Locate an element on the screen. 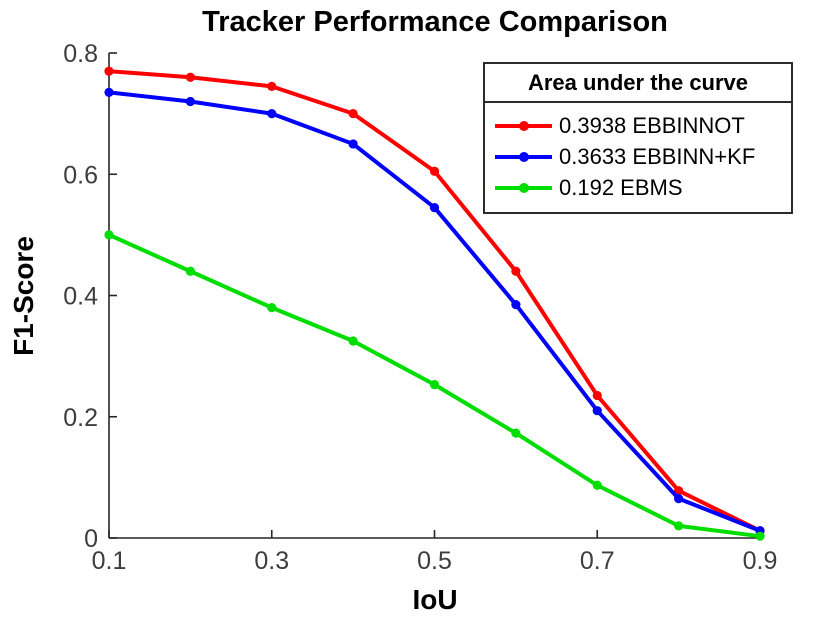 The image size is (840, 630). x-tick-label: 0.7 is located at coordinates (597, 561).